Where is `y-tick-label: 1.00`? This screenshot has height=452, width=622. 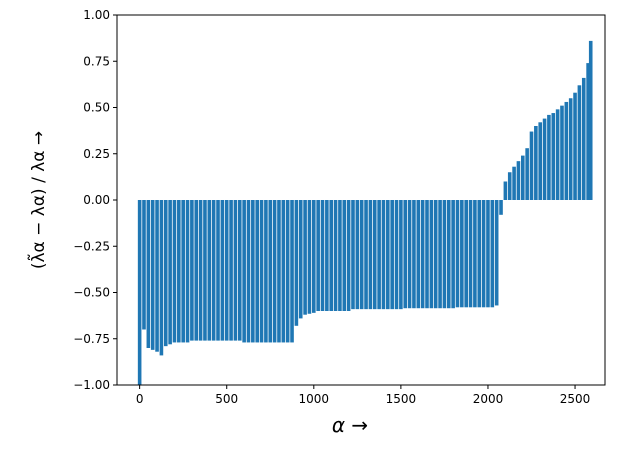 y-tick-label: 1.00 is located at coordinates (96, 15).